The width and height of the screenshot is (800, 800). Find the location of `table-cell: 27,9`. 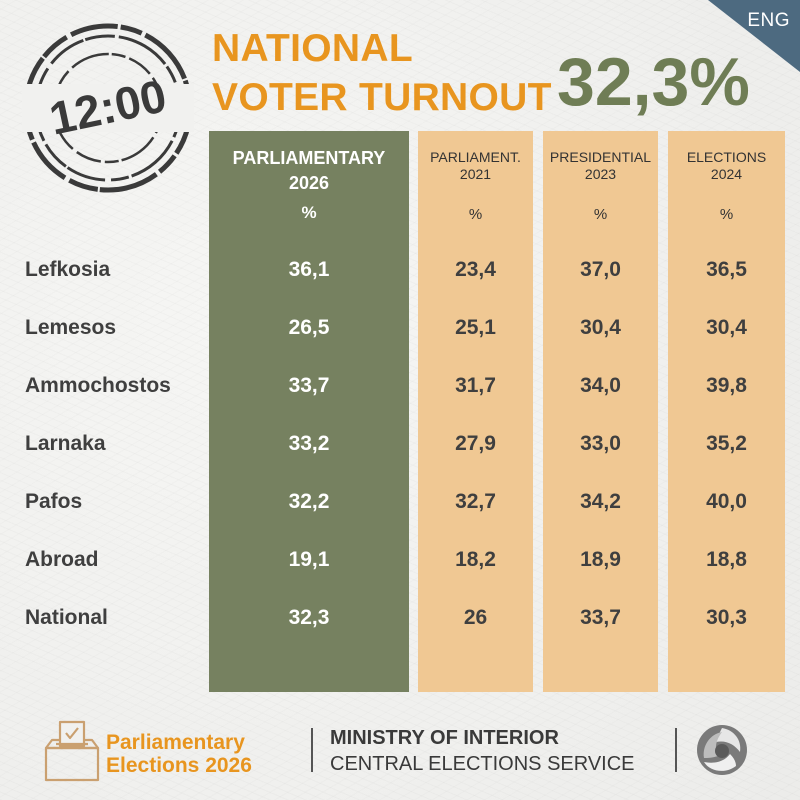

table-cell: 27,9 is located at coordinates (475, 443).